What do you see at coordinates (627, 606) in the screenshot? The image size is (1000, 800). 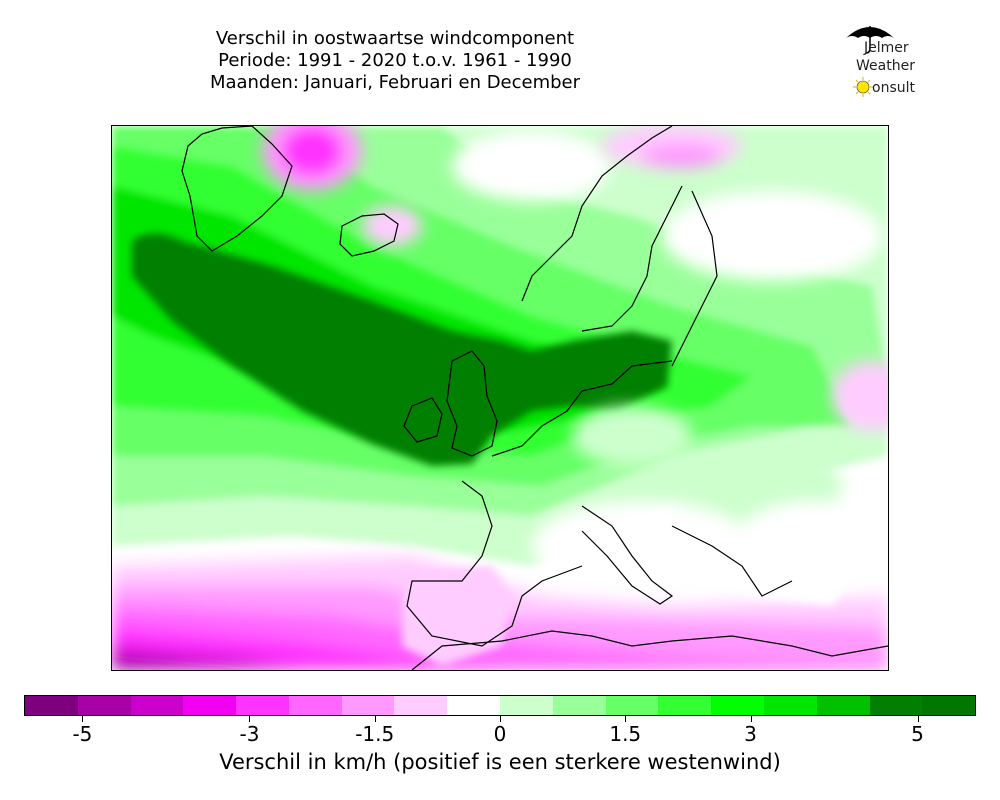 I see `field-iberia-neutral` at bounding box center [627, 606].